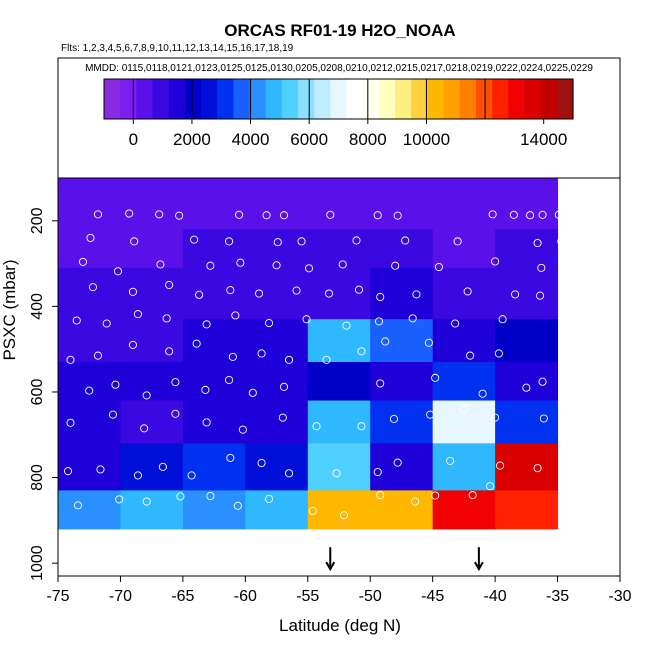  Describe the element at coordinates (543, 139) in the screenshot. I see `colorbar-tick-label: 14000` at that location.